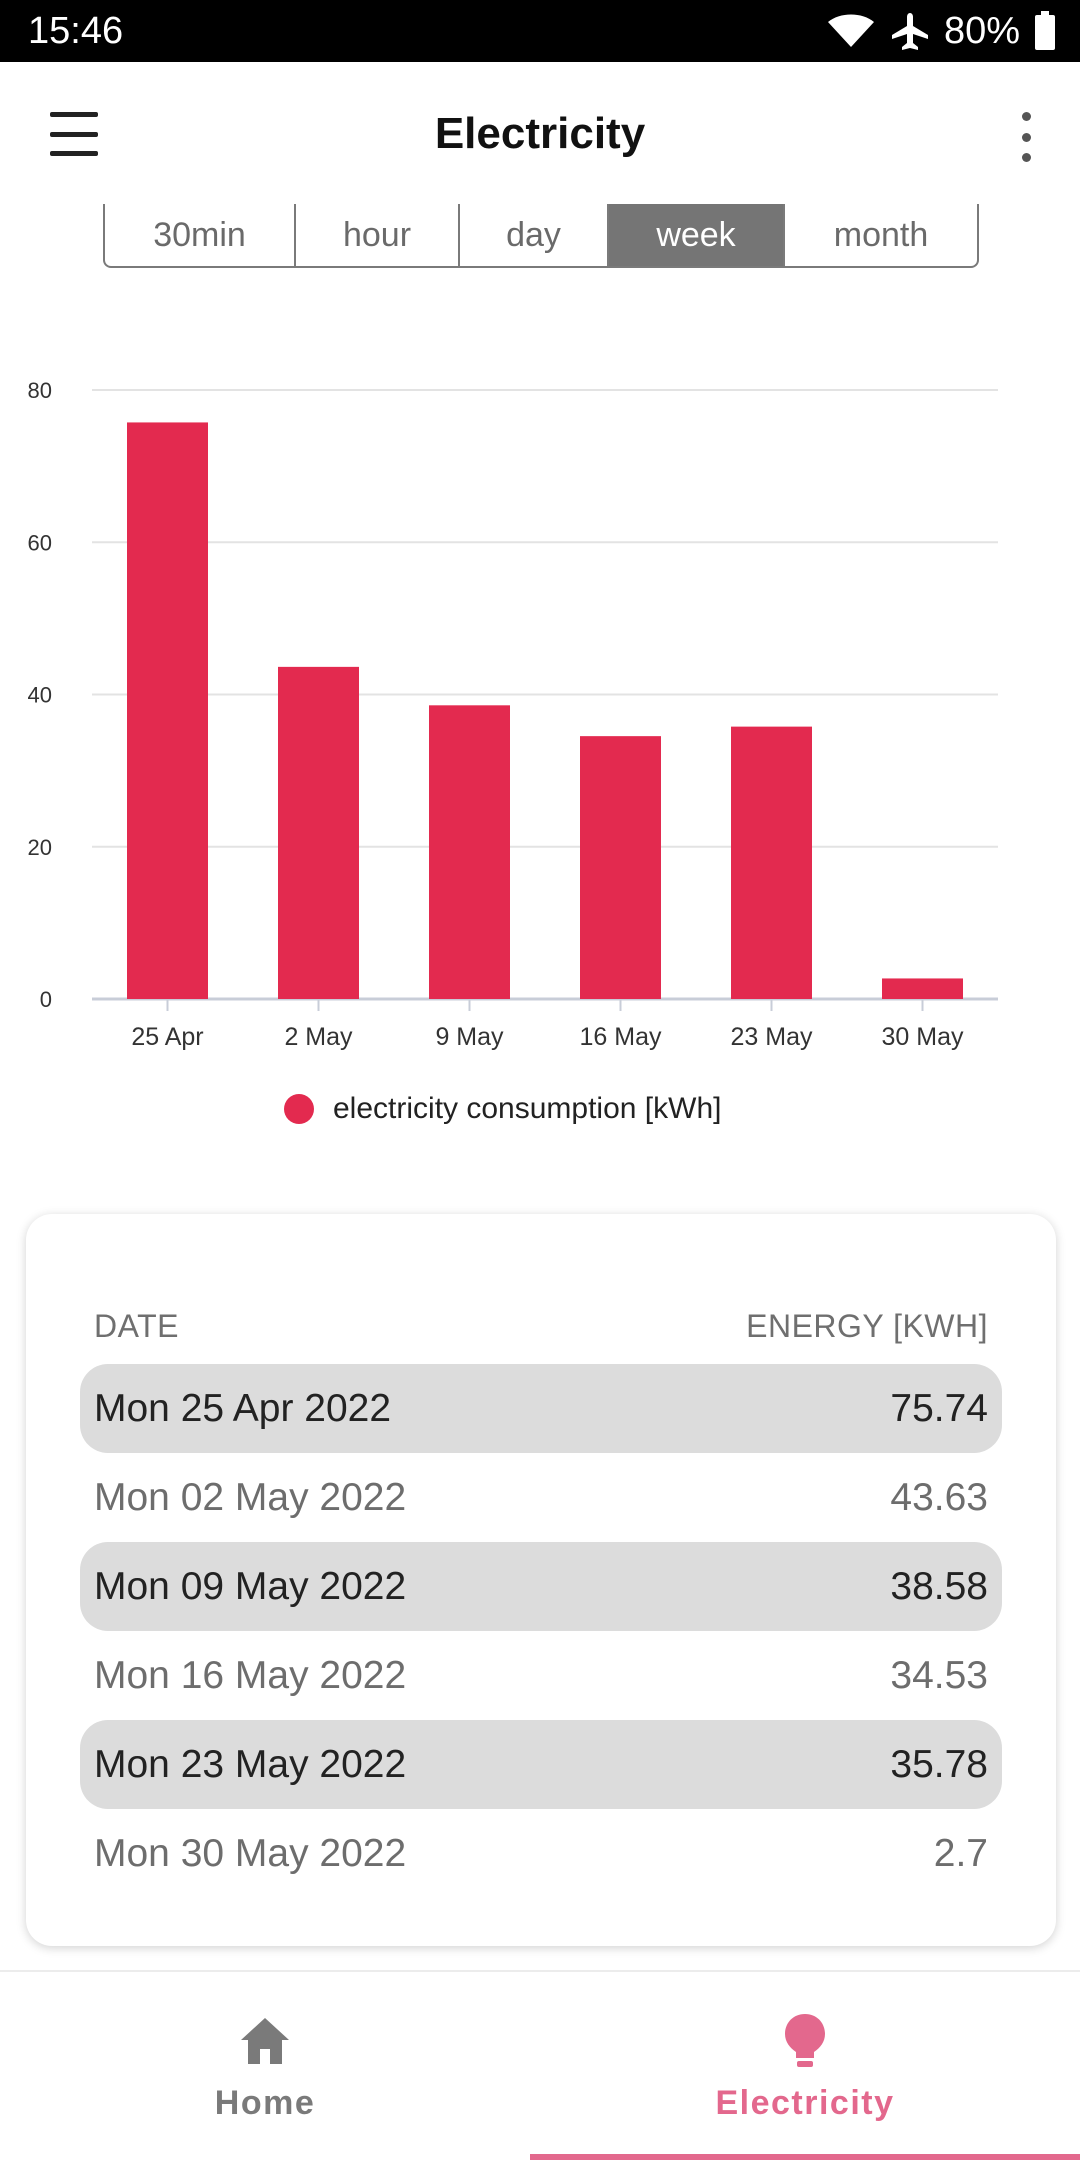  Describe the element at coordinates (1045, 30) in the screenshot. I see `battery-icon` at that location.